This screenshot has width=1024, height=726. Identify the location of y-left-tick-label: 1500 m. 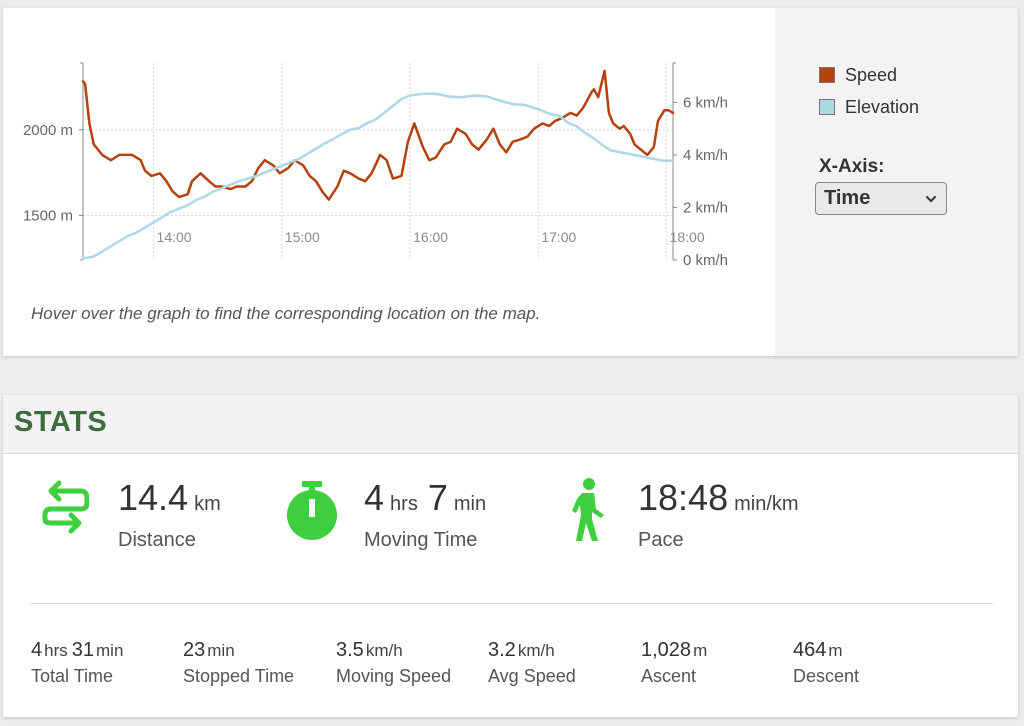
(48, 215).